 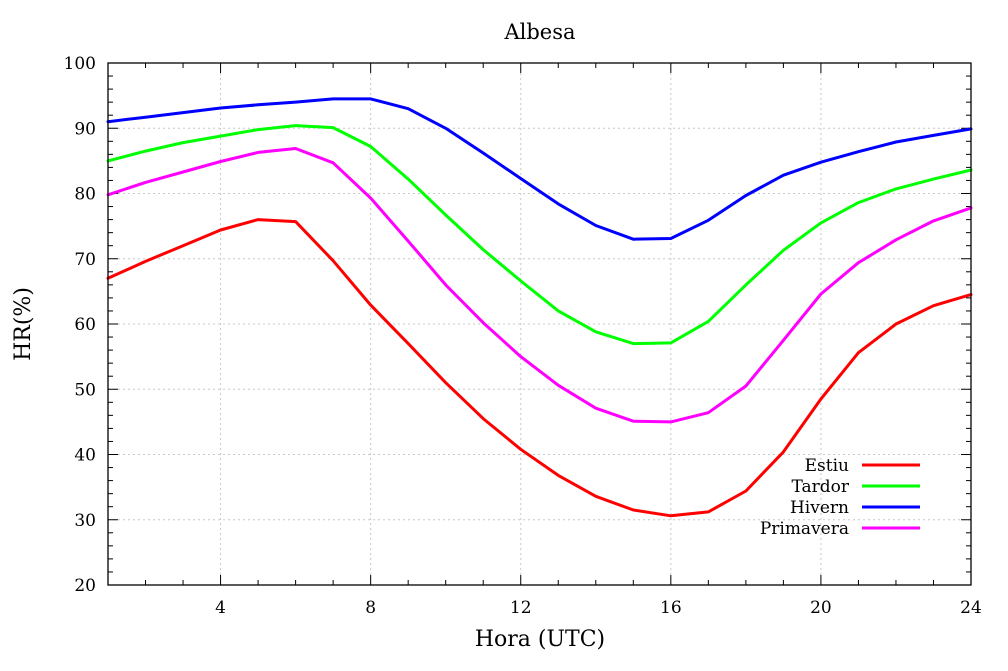 I want to click on legend-label-tardor: Tardor, so click(x=820, y=487).